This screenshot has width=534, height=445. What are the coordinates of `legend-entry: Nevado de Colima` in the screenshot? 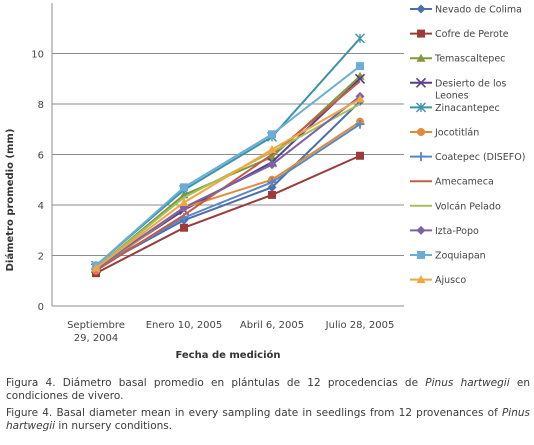 It's located at (466, 10).